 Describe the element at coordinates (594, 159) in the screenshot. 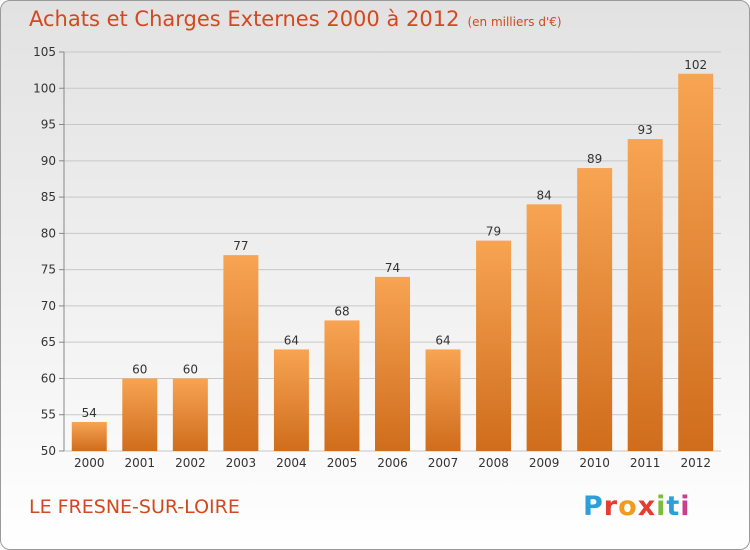

I see `data-label-2010: 89` at that location.